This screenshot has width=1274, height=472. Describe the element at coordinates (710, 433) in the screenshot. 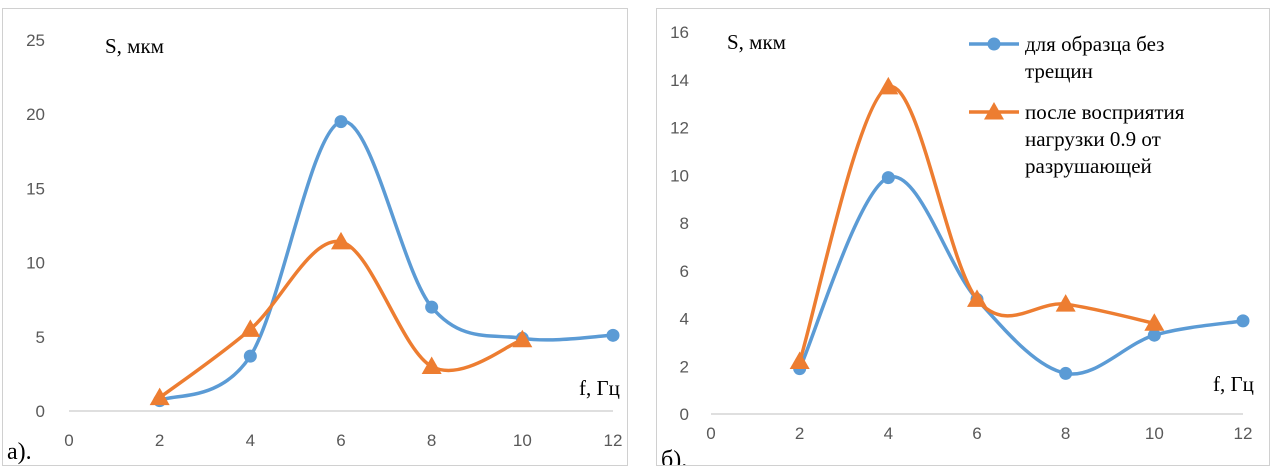

I see `x-tick-label-b: 0` at that location.